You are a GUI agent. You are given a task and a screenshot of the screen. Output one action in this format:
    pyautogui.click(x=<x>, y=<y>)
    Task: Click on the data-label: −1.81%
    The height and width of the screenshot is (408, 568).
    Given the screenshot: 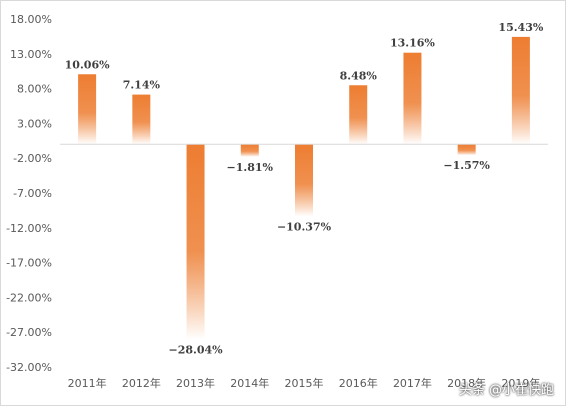 What is the action you would take?
    pyautogui.click(x=250, y=167)
    